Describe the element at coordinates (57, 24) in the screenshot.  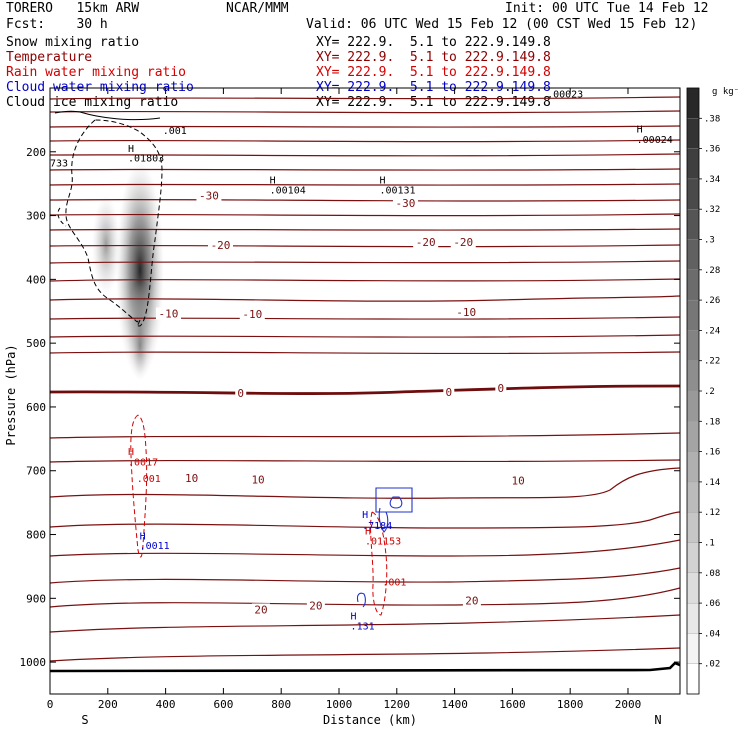
I see `forecast-hour: Fcst: 30 h` at that location.